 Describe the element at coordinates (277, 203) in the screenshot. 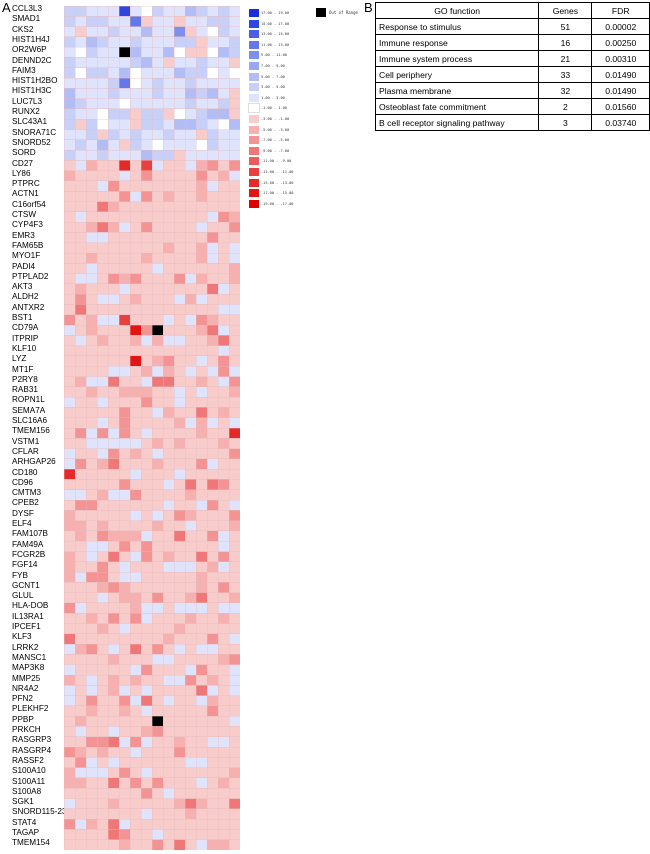

I see `legend-label: -19.00 - -17.00` at that location.